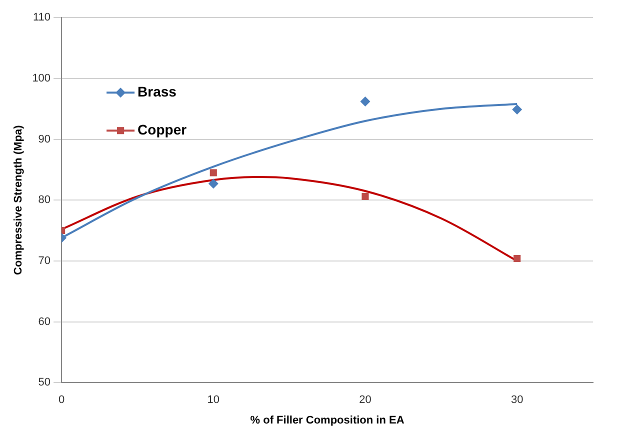 This screenshot has width=619, height=439. Describe the element at coordinates (44, 382) in the screenshot. I see `y-tick-label: 50` at that location.